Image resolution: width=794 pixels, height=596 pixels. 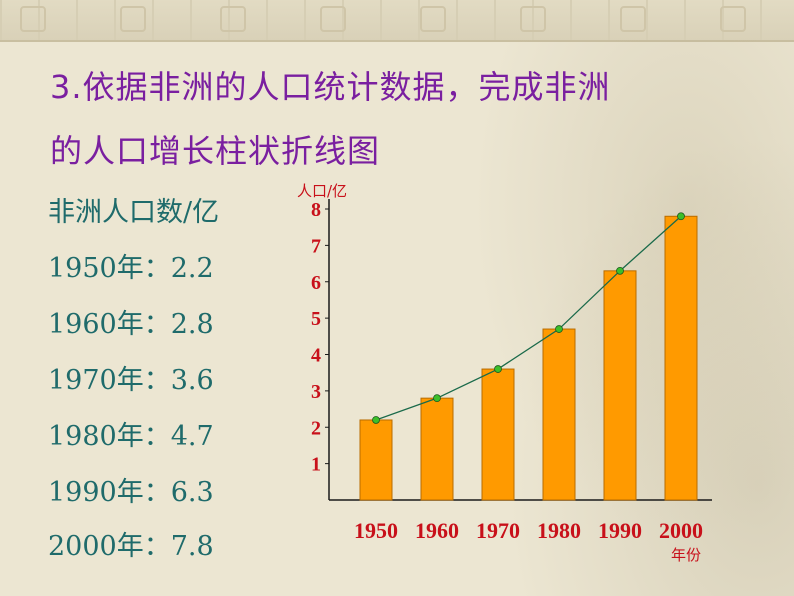 I want to click on y-tick-label: 2, so click(x=316, y=428).